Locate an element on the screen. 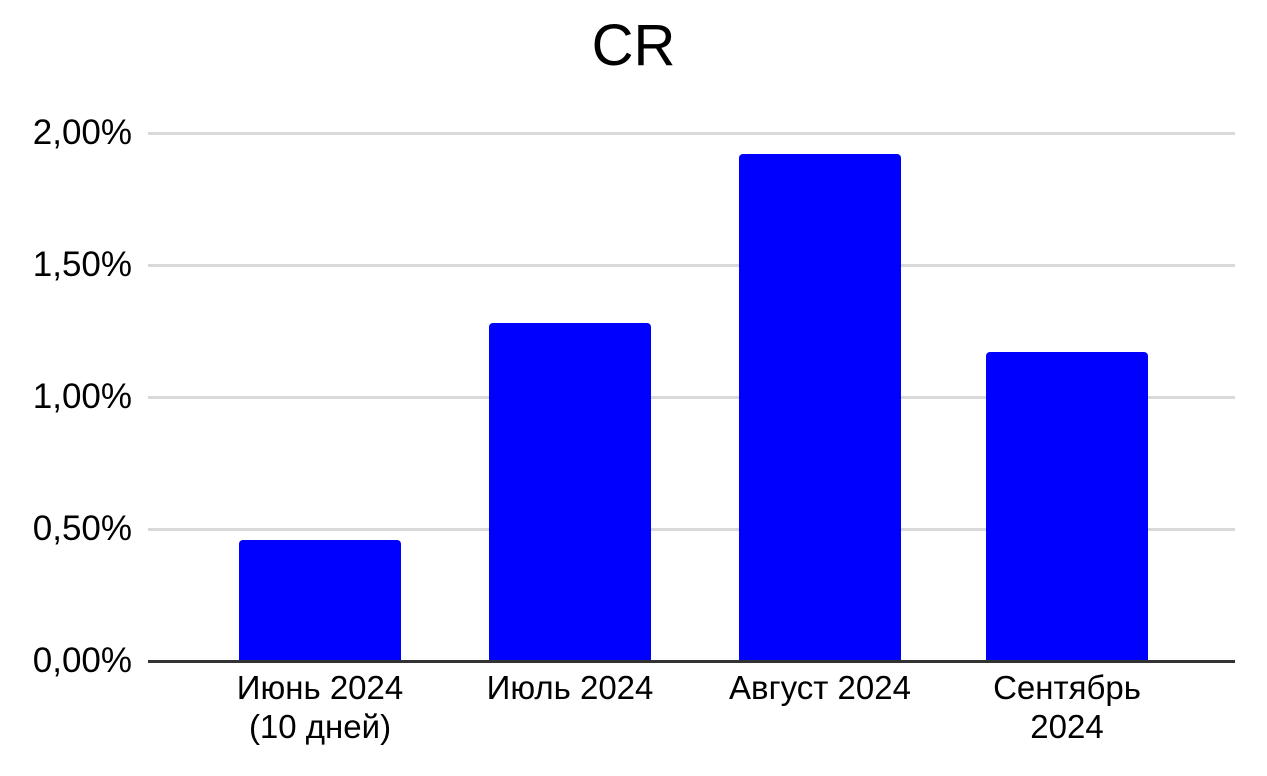  y-axis-tick-label: 1,00% is located at coordinates (82, 396).